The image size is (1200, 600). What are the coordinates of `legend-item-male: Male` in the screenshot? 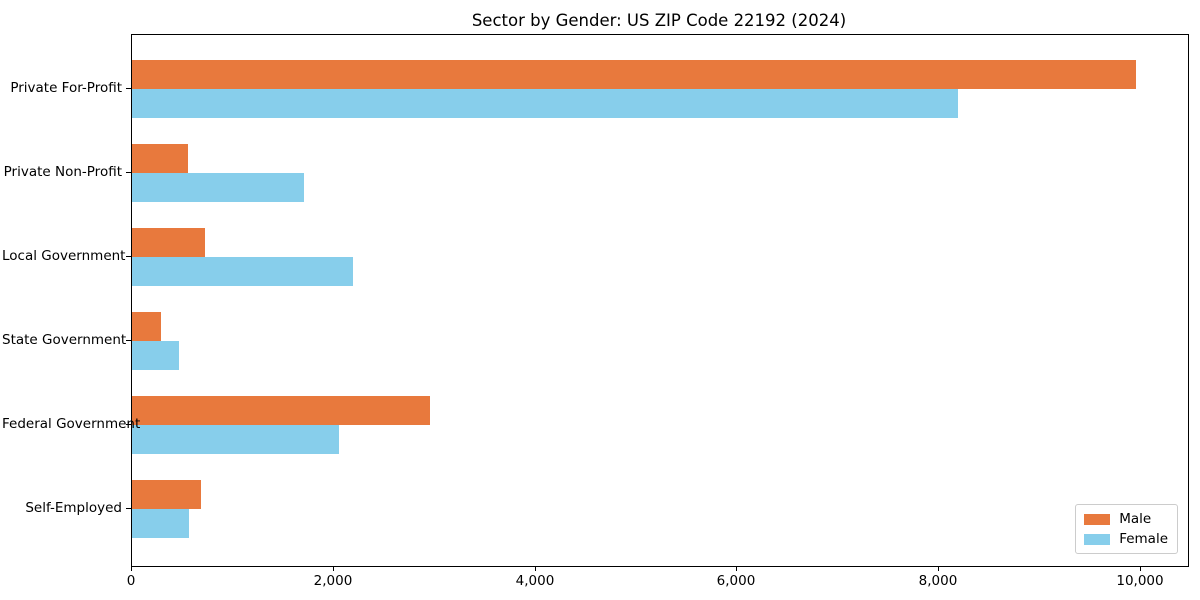 It's located at (1126, 519).